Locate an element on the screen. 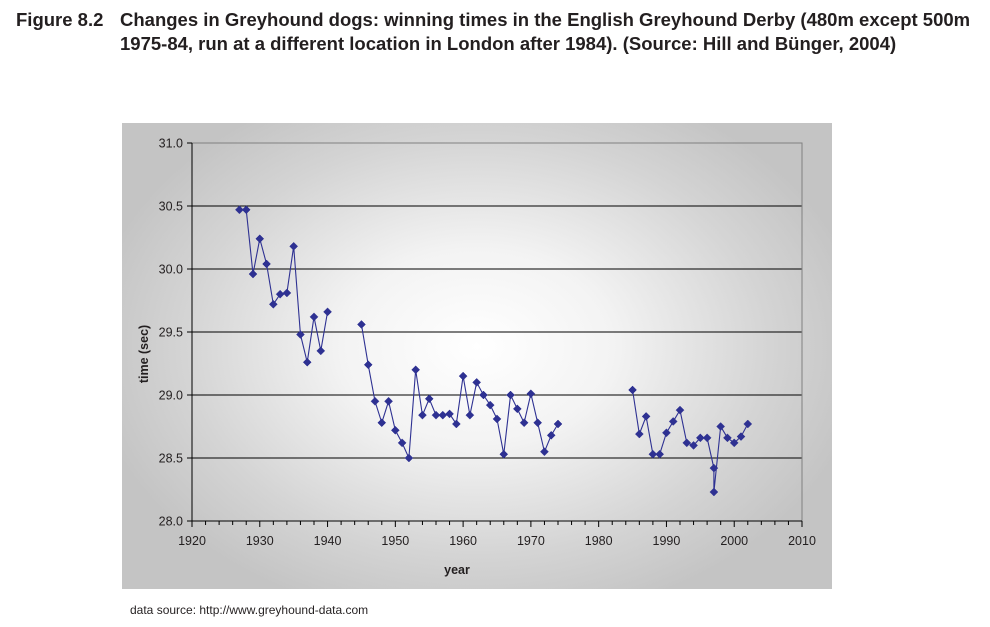 The width and height of the screenshot is (990, 627). y-tick-label: 28.5 is located at coordinates (171, 459).